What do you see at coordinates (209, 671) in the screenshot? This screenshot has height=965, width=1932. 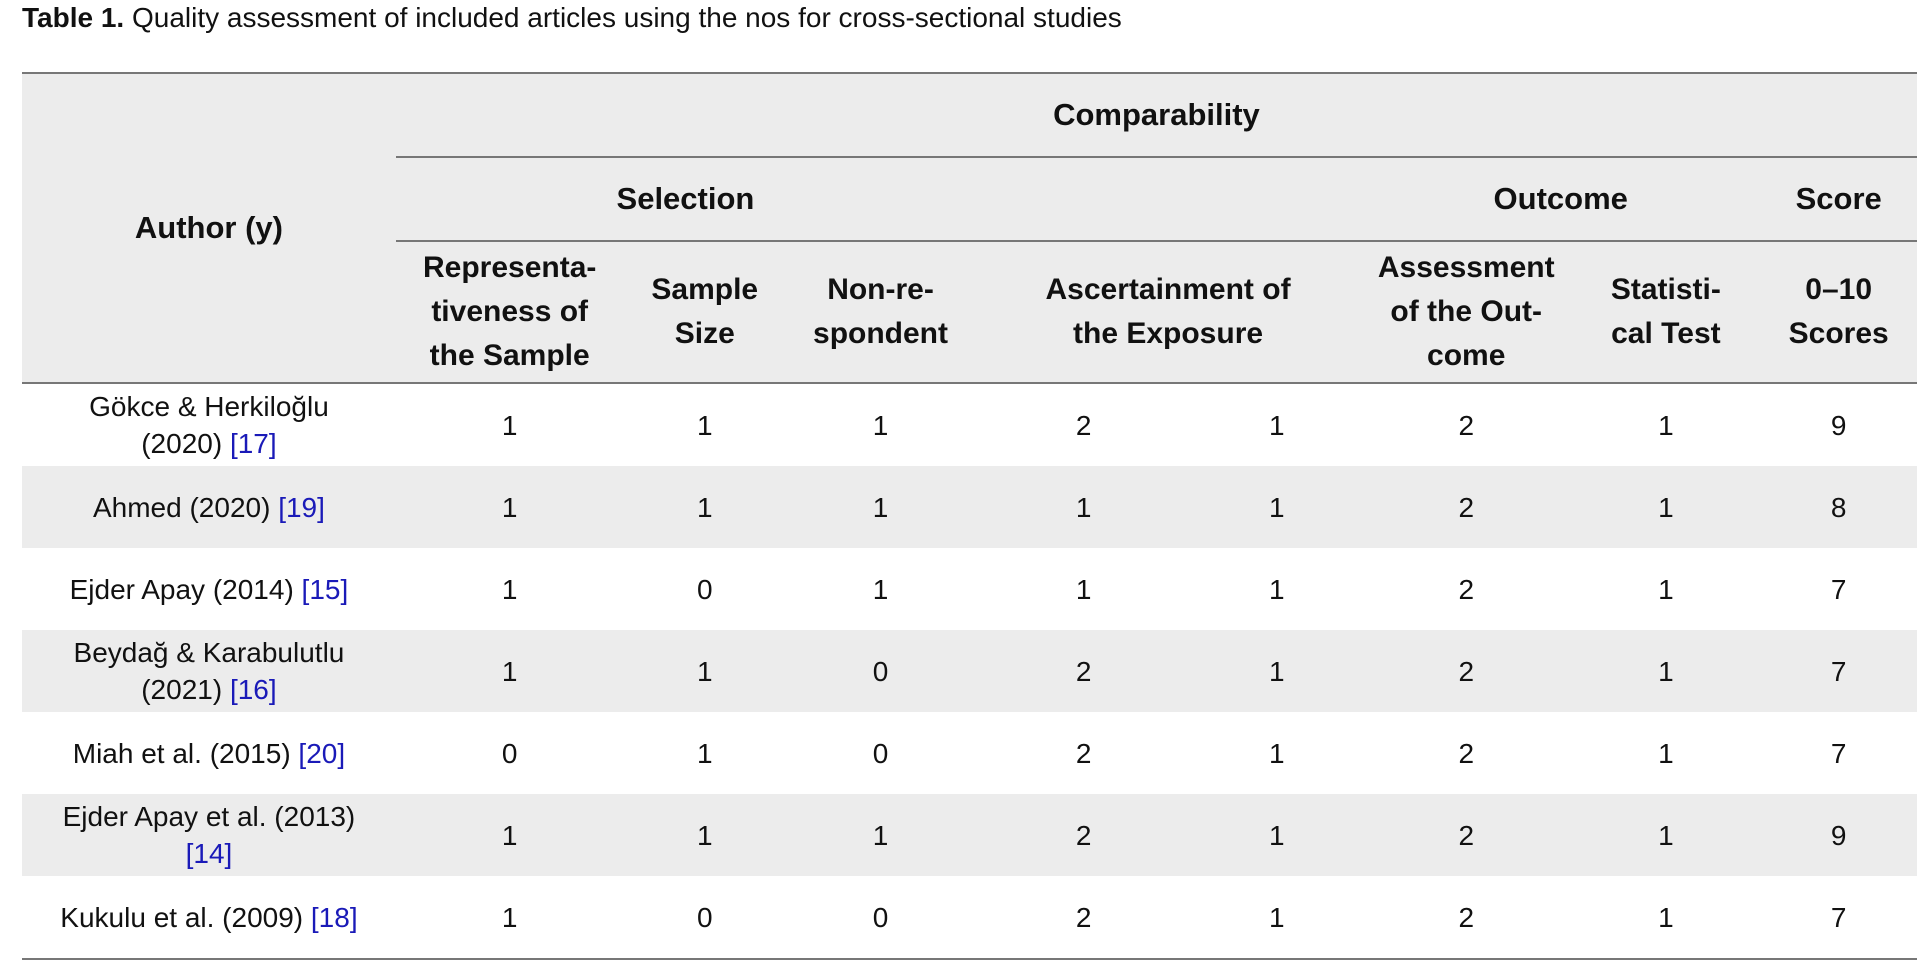 I see `author-cell: Beydağ & Karabulutlu (2021) [16]` at bounding box center [209, 671].